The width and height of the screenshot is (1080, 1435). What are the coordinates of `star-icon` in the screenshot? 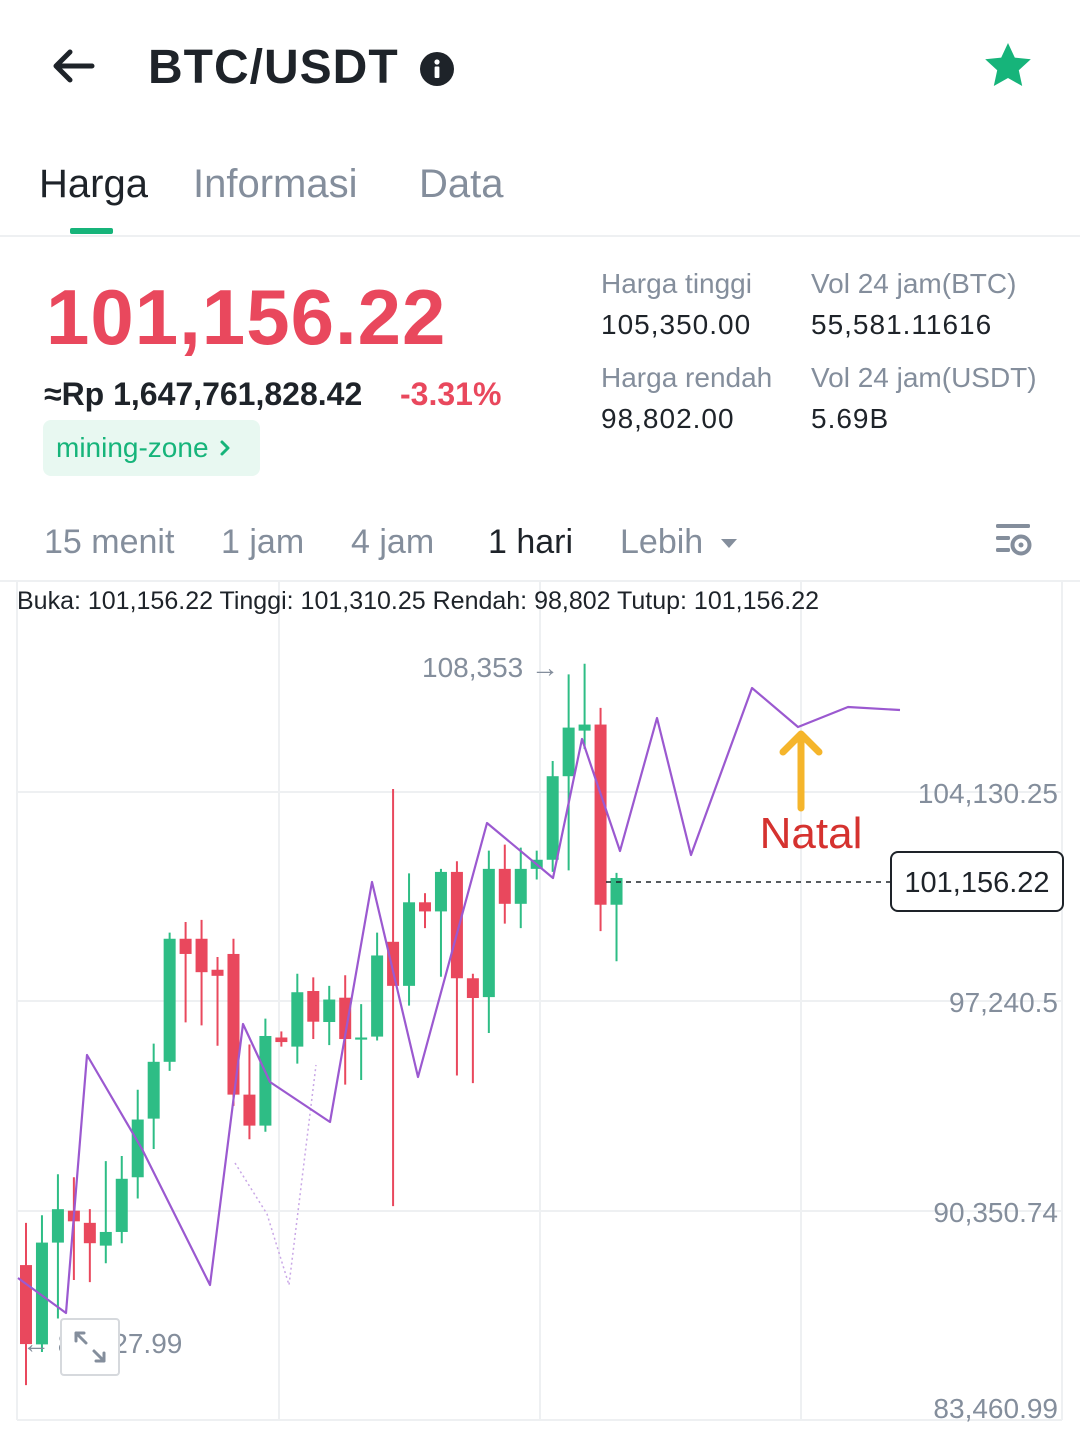 It's located at (1008, 64).